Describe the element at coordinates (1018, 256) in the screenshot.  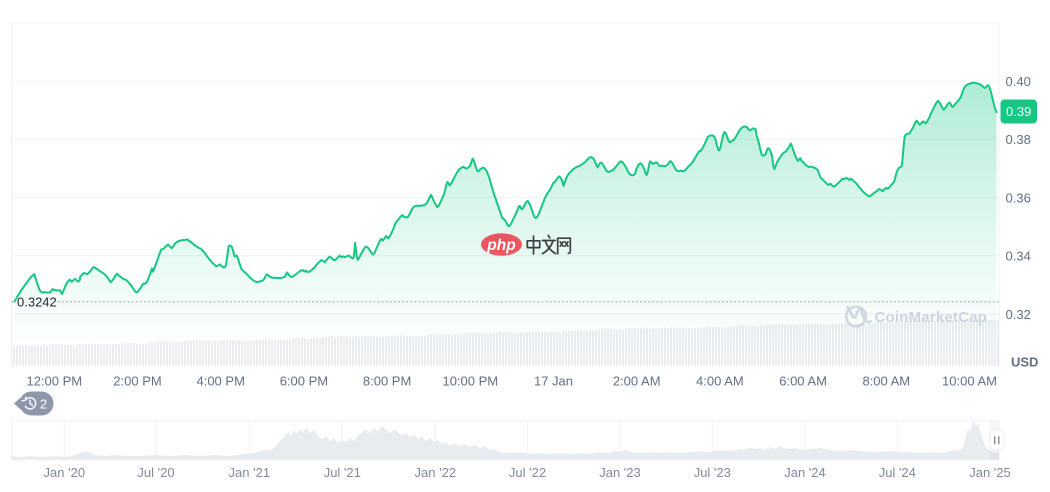
I see `svg-text: 0.34` at that location.